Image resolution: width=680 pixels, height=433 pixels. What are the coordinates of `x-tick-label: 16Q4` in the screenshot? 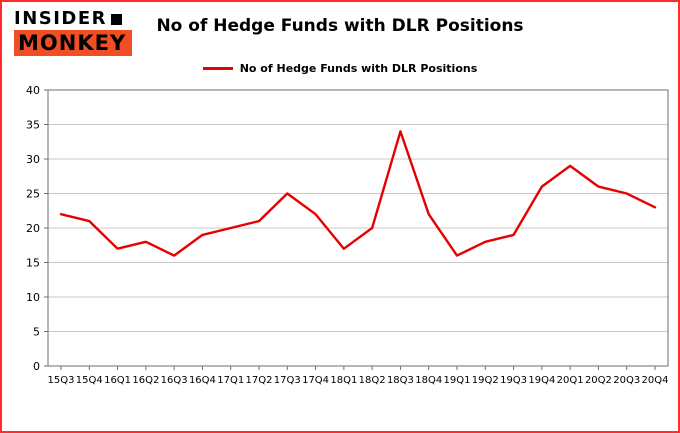 It's located at (202, 380).